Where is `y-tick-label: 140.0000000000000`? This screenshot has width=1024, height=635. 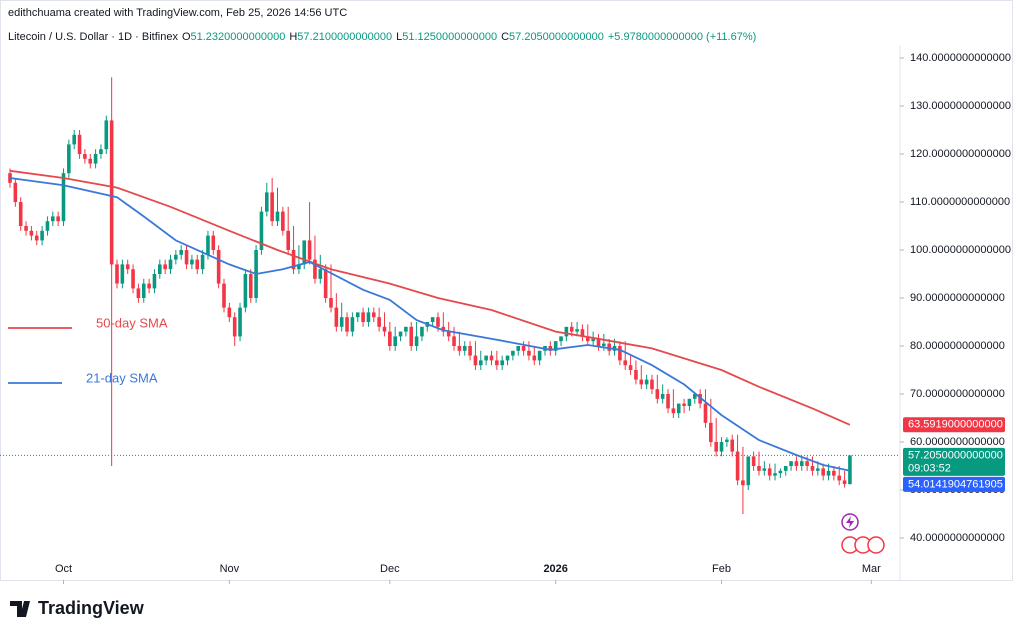
y-tick-label: 140.0000000000000 is located at coordinates (960, 58).